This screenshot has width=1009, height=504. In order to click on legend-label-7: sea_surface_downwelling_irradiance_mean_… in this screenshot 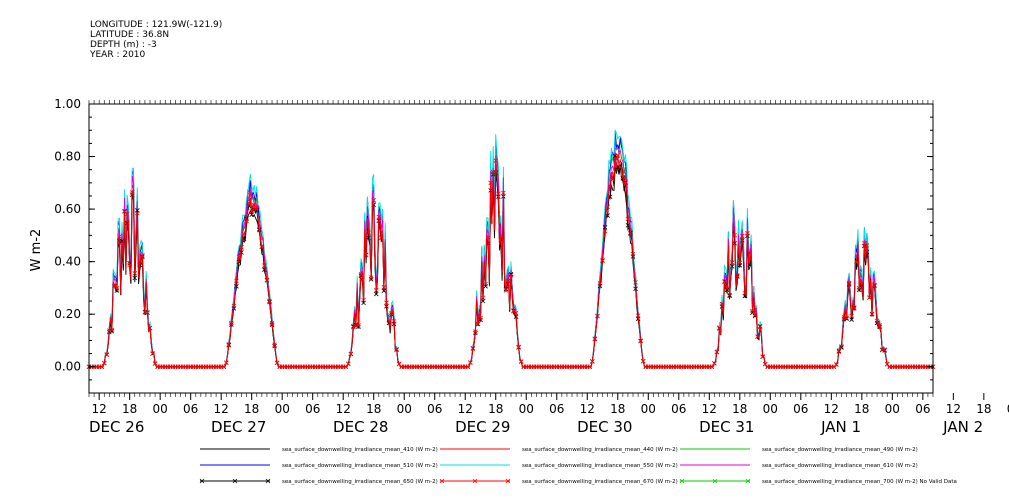, I will do `click(600, 482)`.